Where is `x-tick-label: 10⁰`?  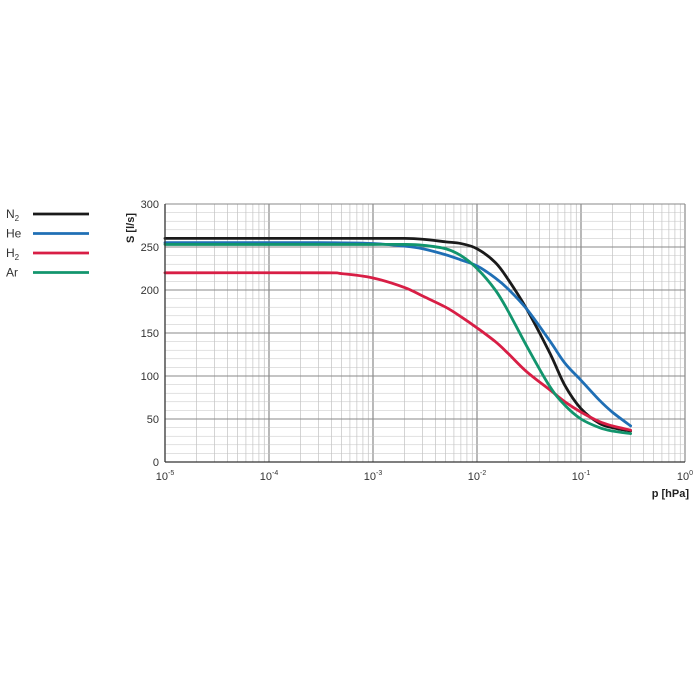
x-tick-label: 10⁰ is located at coordinates (685, 476).